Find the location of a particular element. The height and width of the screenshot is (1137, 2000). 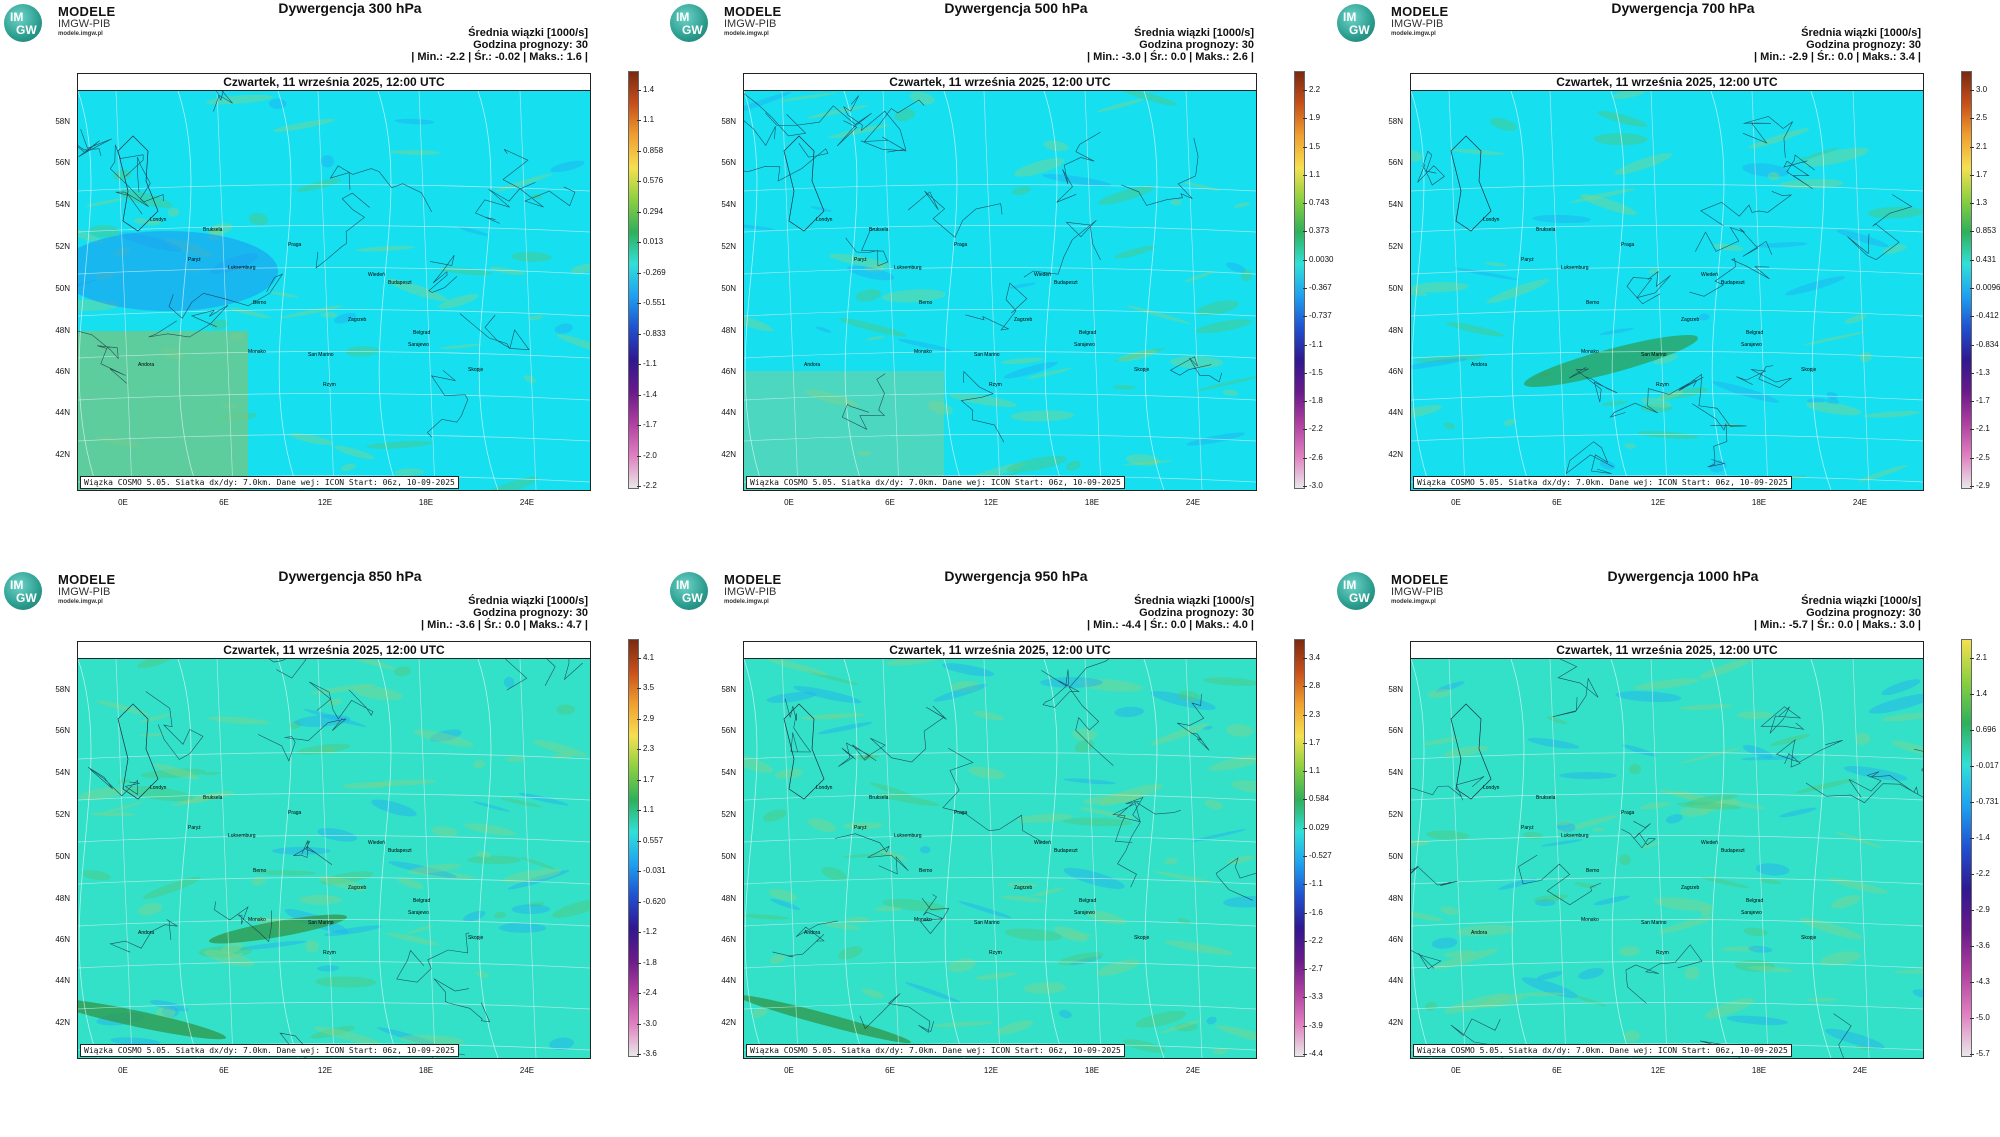

longitude-label: 0E is located at coordinates (123, 502).